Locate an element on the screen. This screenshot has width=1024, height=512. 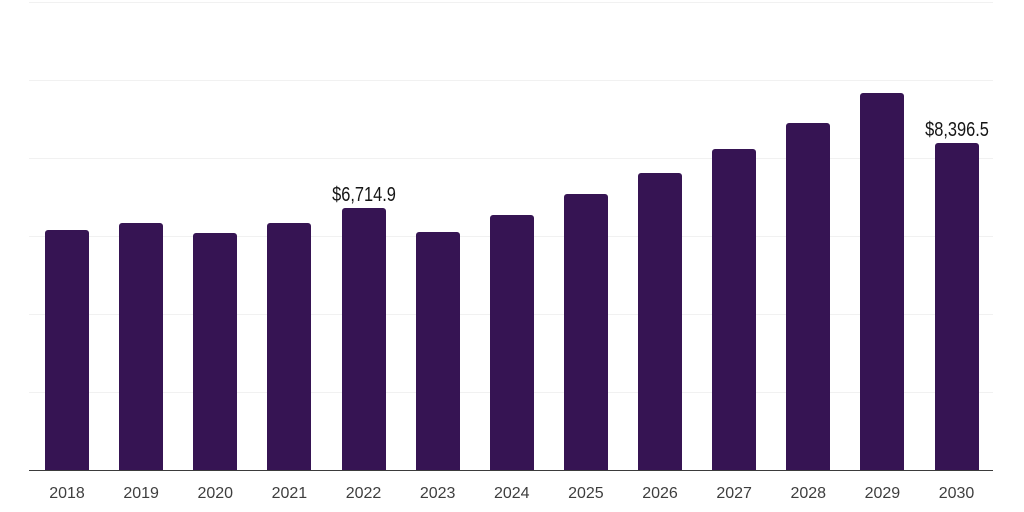
x-tick-label-2021: 2021 is located at coordinates (289, 493).